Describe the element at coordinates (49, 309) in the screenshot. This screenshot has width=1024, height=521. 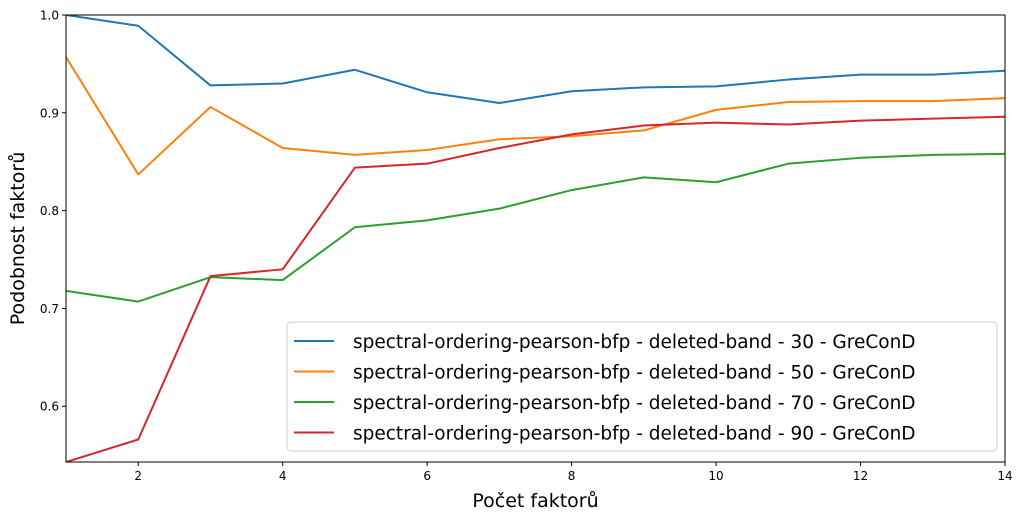
I see `y-tick-label: 0.7` at that location.